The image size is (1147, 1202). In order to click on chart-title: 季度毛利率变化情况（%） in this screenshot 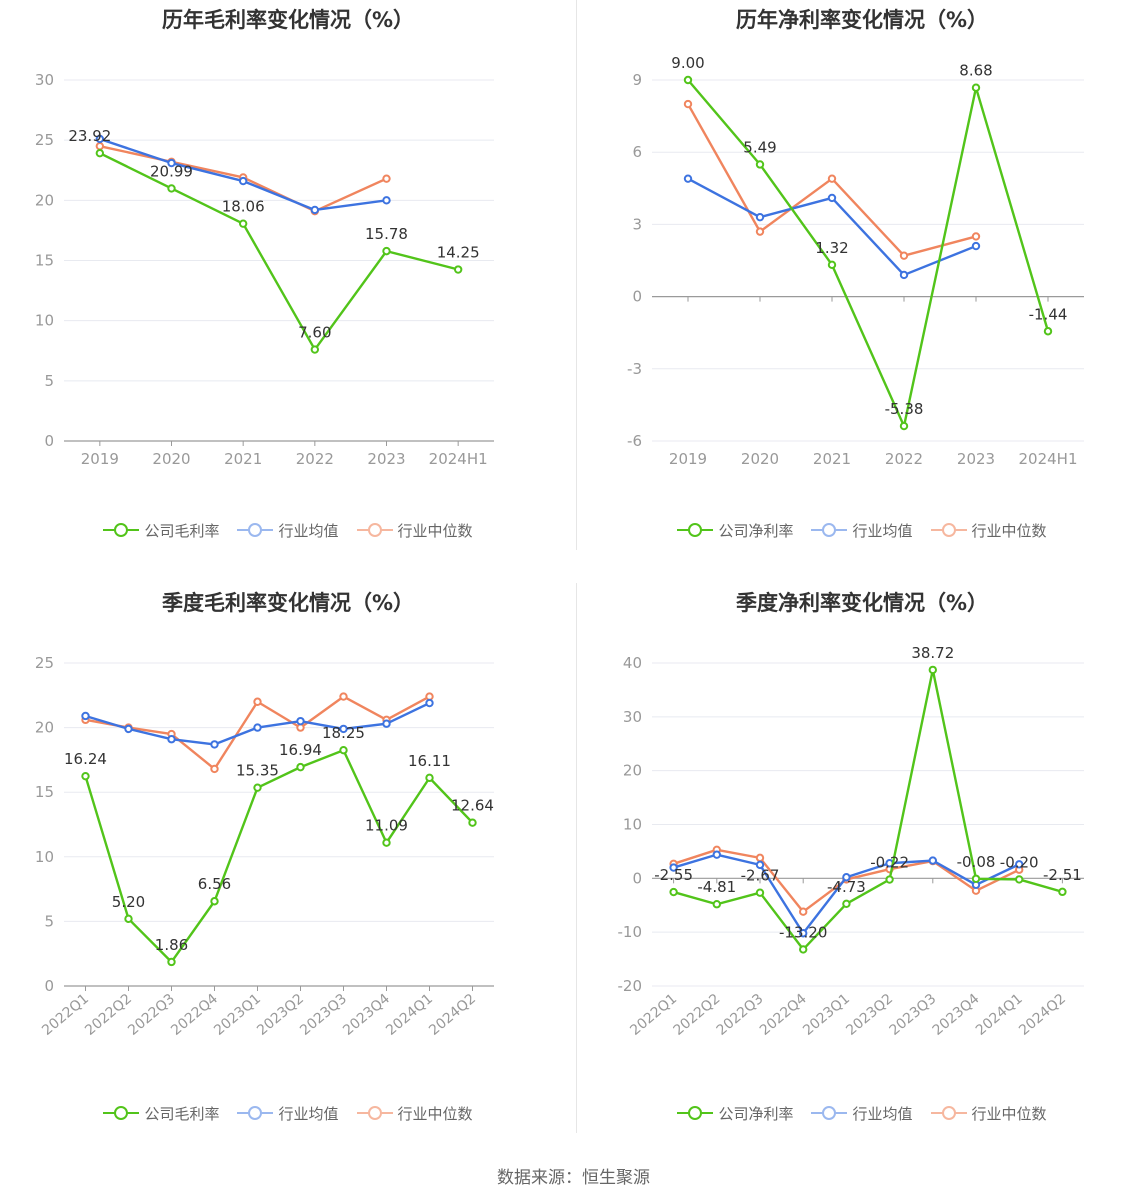, I will do `click(288, 603)`.